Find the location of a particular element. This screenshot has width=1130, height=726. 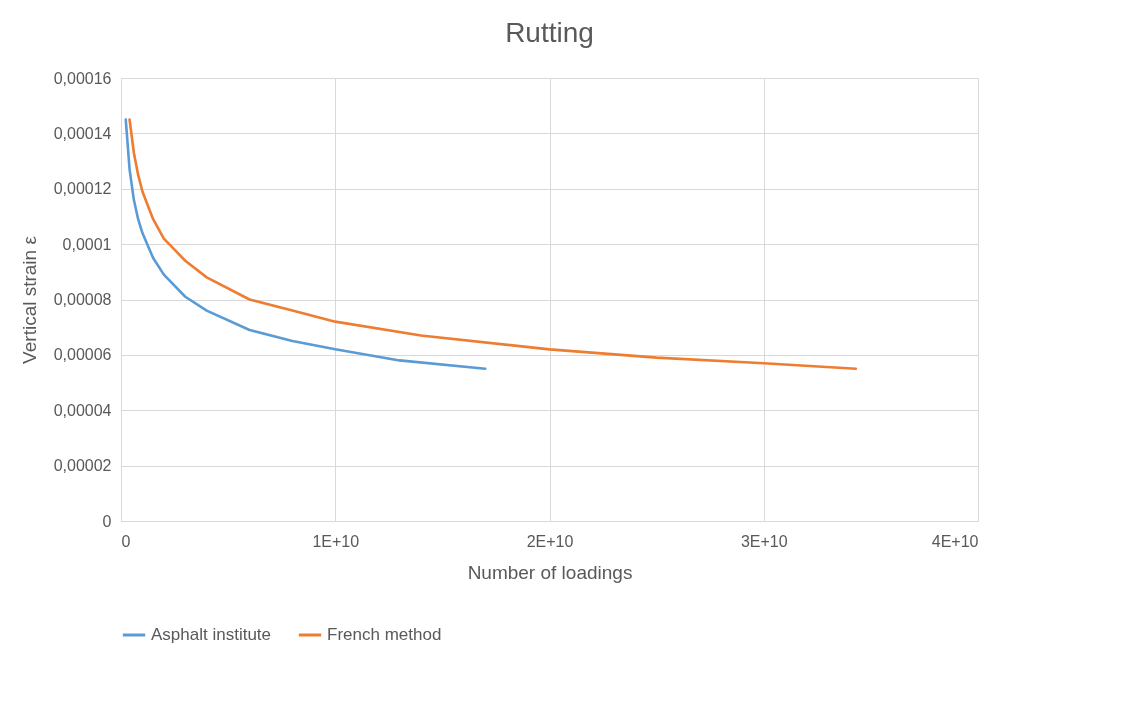

y-tick-label: 0,00002 is located at coordinates (82, 466).